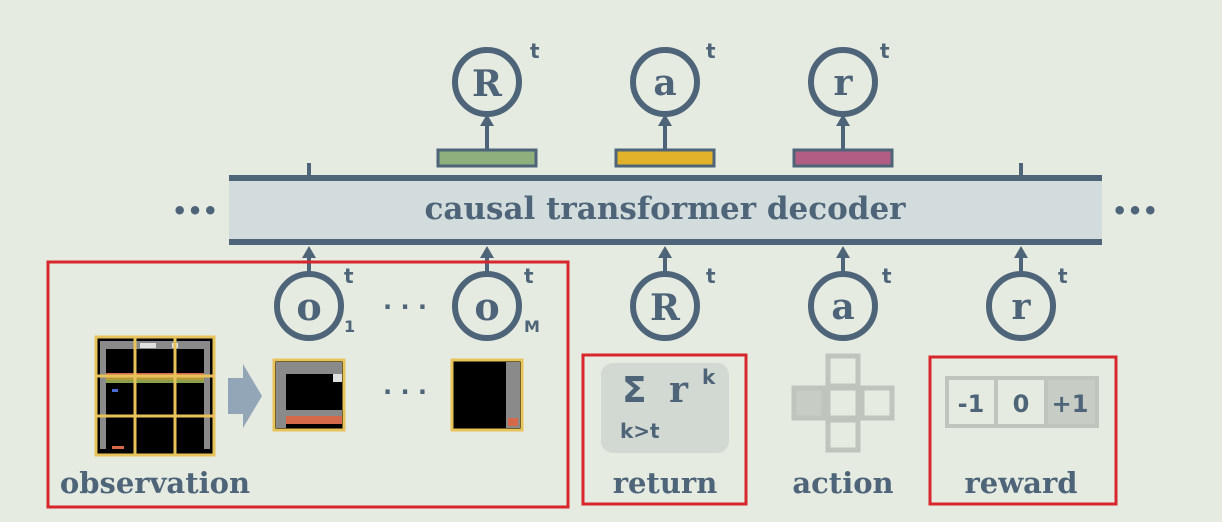  I want to click on input-sub: M, so click(532, 326).